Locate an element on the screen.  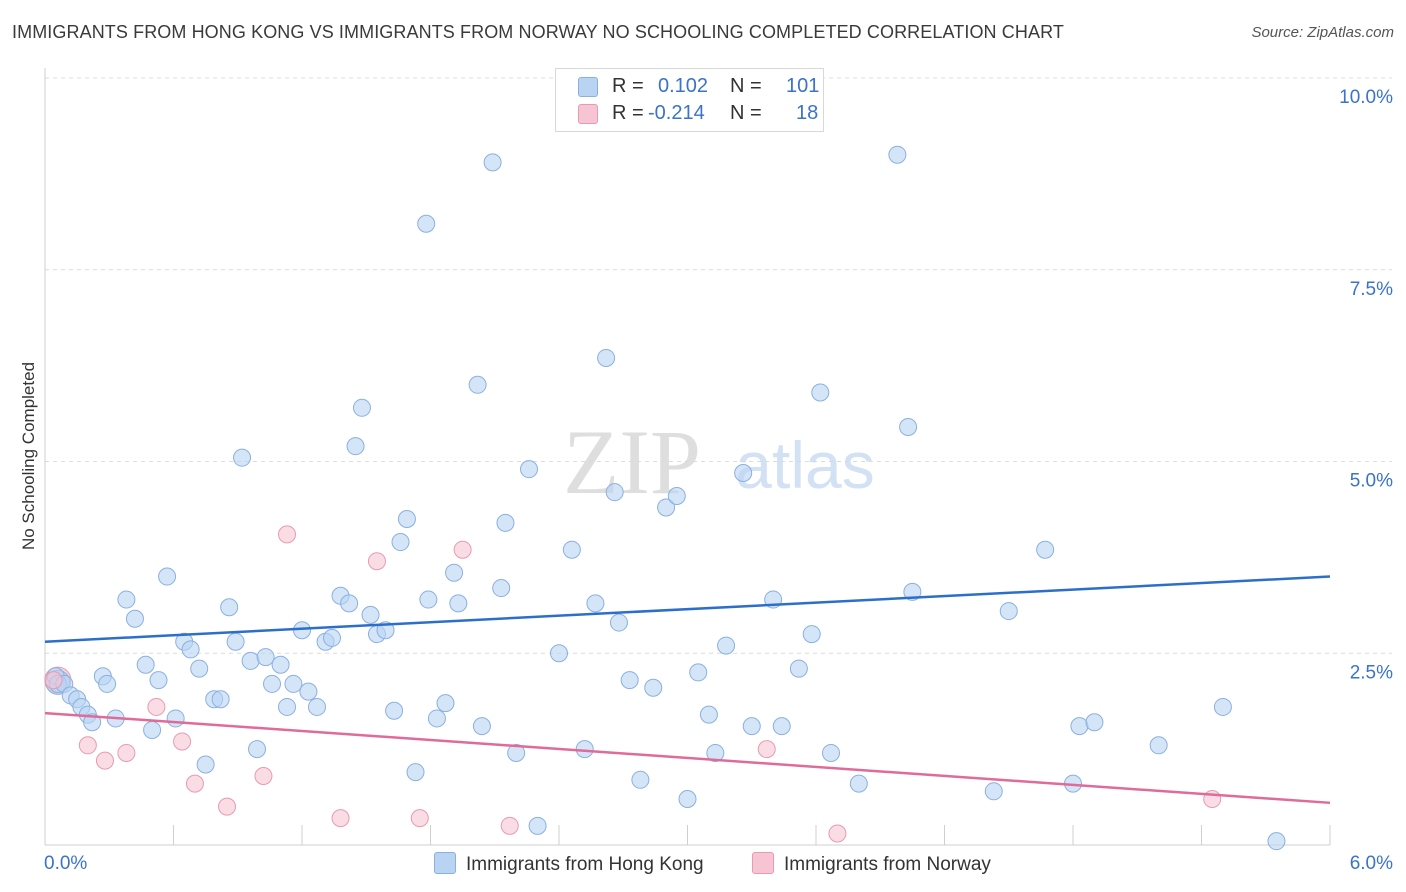
legend-norway-label: Immigrants from Norway is located at coordinates (887, 864).